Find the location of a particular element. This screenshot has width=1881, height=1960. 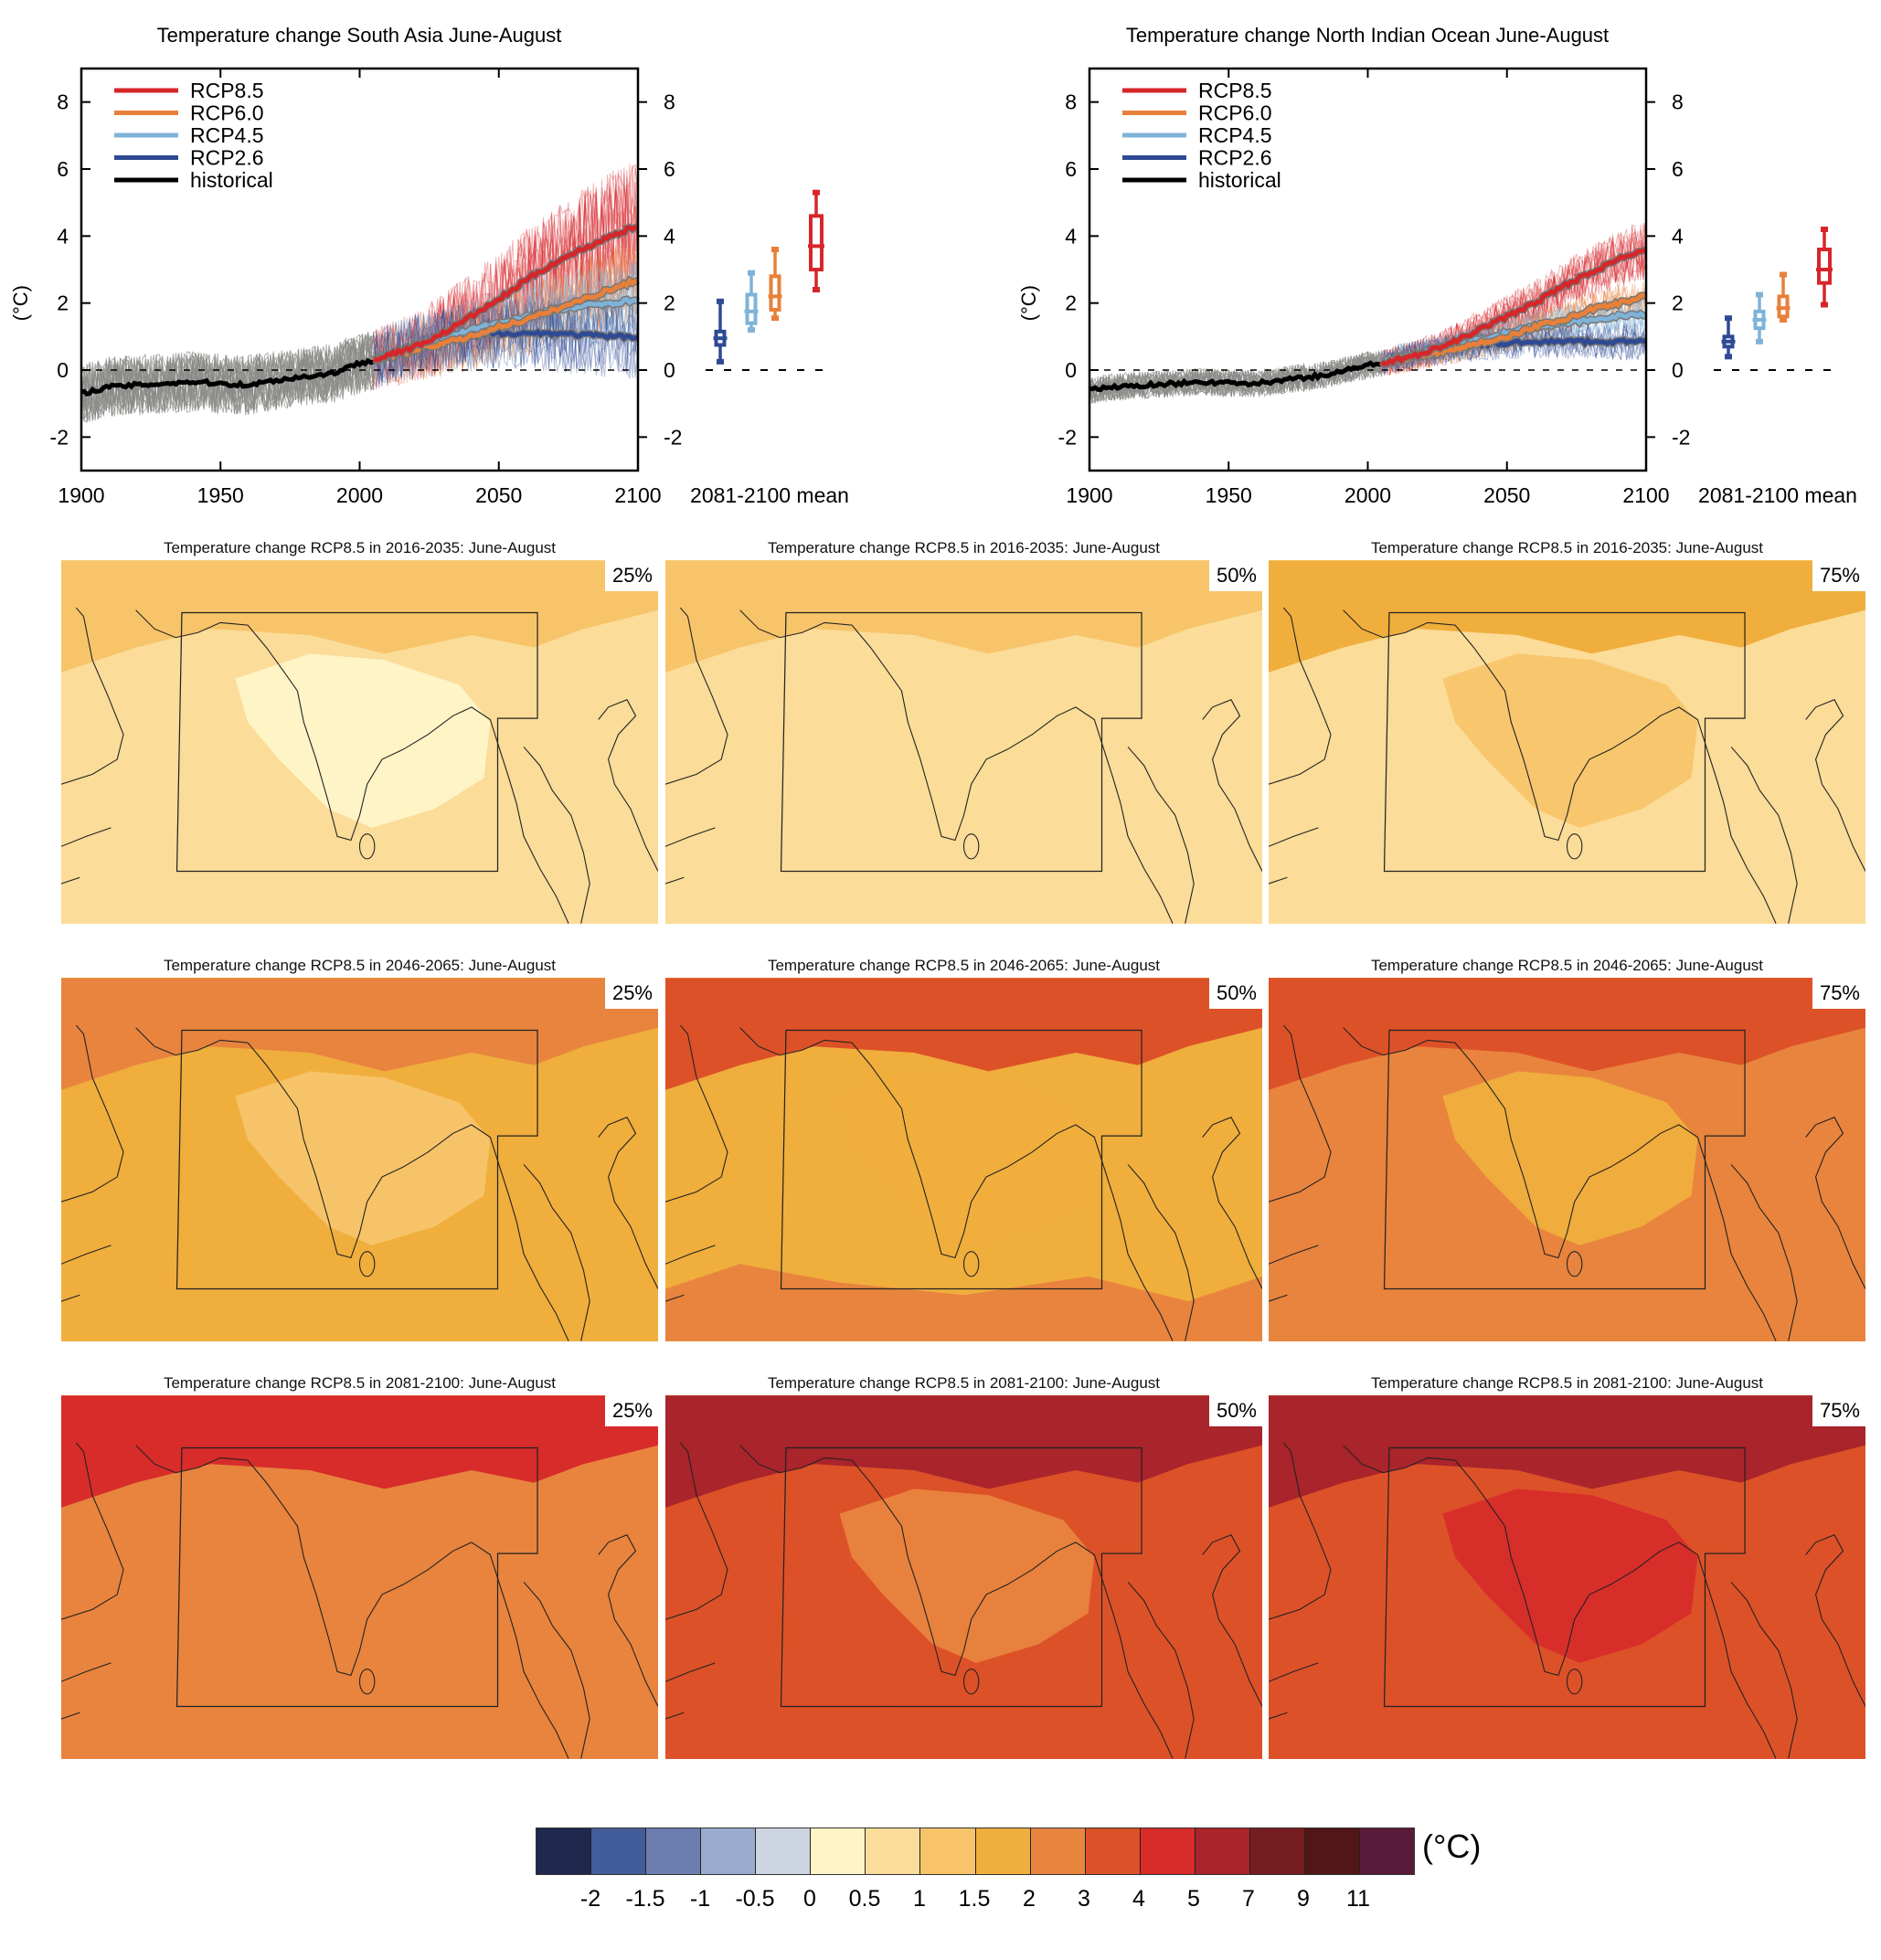

y-tick-label-right: -2 is located at coordinates (1681, 437).